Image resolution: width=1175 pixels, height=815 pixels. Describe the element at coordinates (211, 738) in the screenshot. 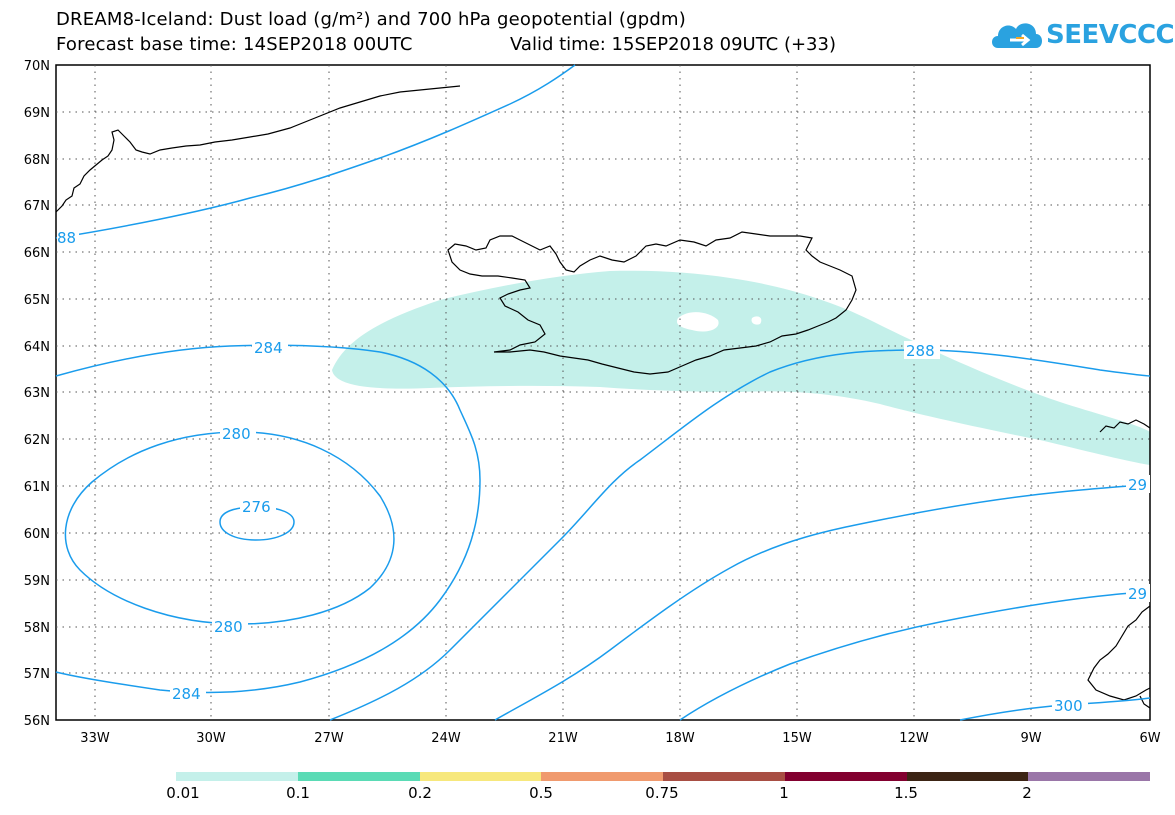

I see `lon-label: 30W` at that location.